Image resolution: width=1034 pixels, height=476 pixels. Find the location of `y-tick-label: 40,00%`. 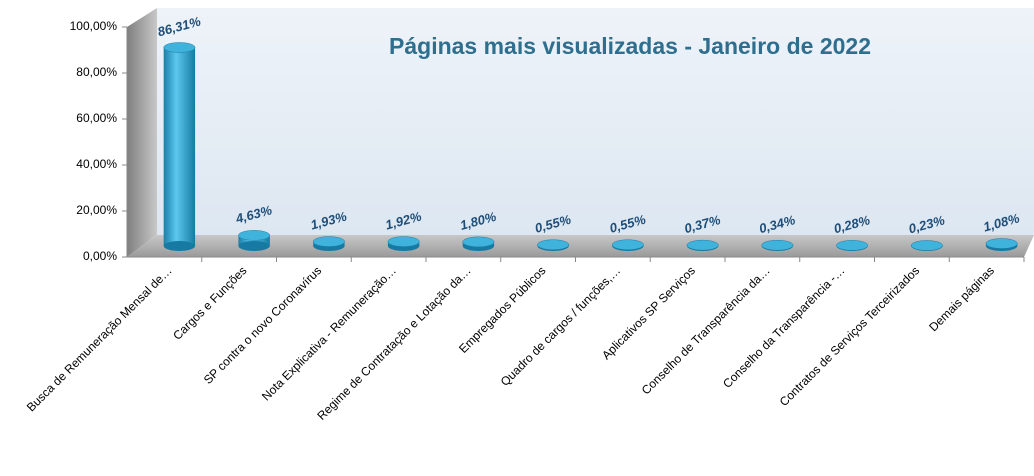

y-tick-label: 40,00% is located at coordinates (96, 164).